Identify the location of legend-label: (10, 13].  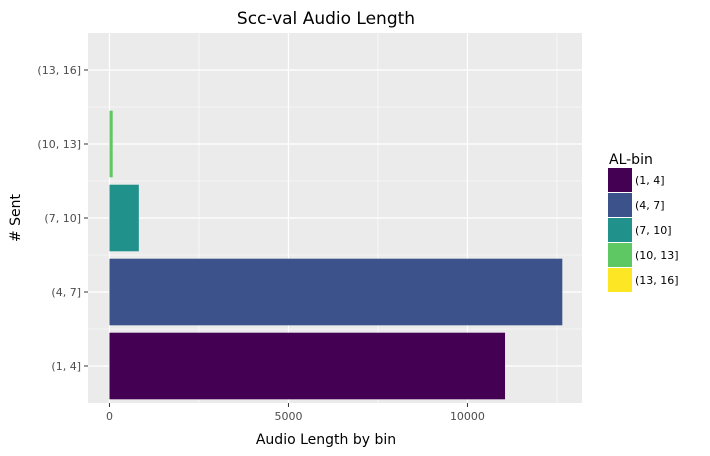
(657, 255).